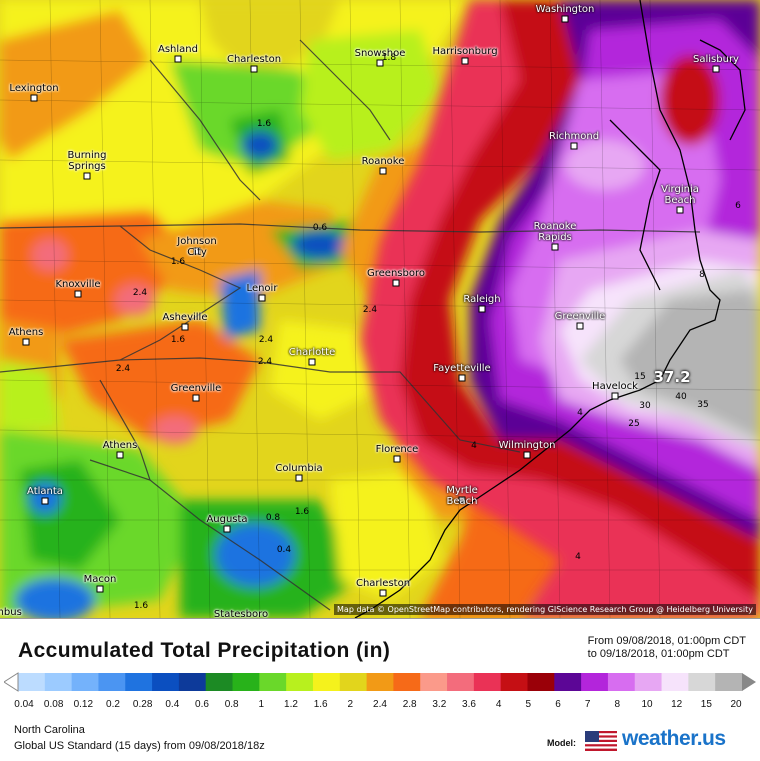 Image resolution: width=760 pixels, height=761 pixels. I want to click on scale-tick-label: 0.6, so click(202, 704).